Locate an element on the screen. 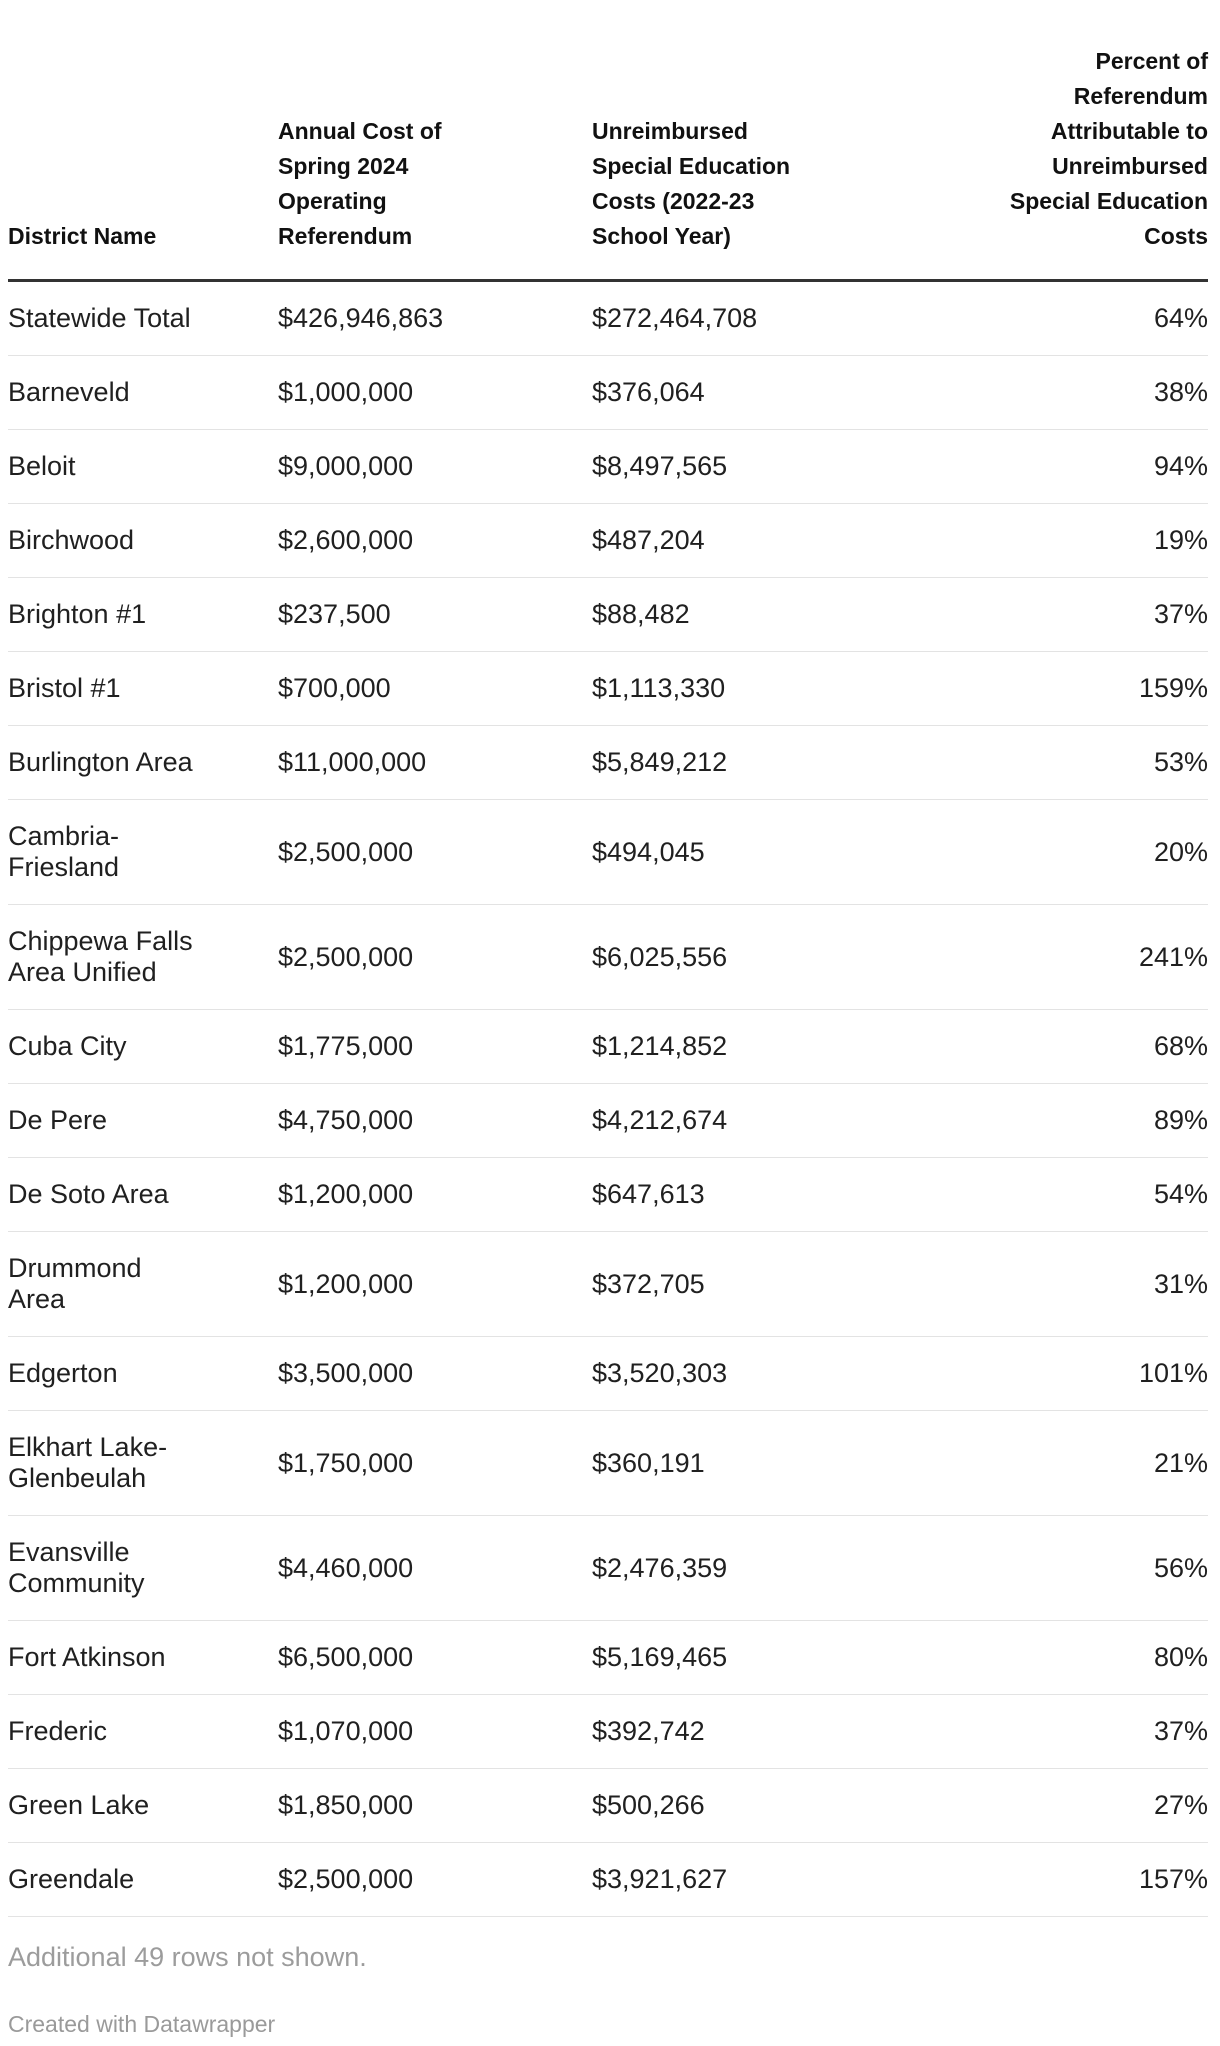 The width and height of the screenshot is (1220, 2046). percent-cell: 157% is located at coordinates (1173, 1879).